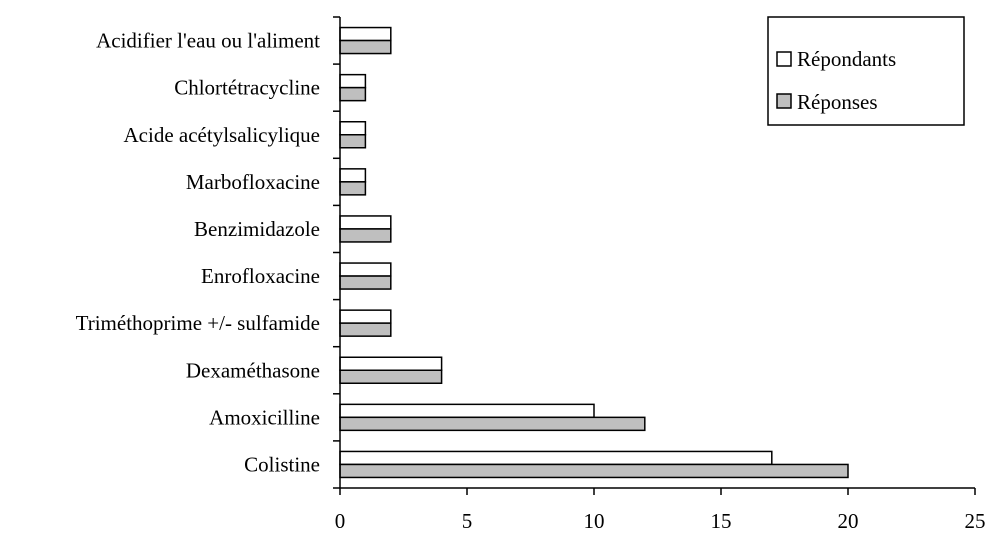  What do you see at coordinates (784, 59) in the screenshot?
I see `legend-swatch-respondants` at bounding box center [784, 59].